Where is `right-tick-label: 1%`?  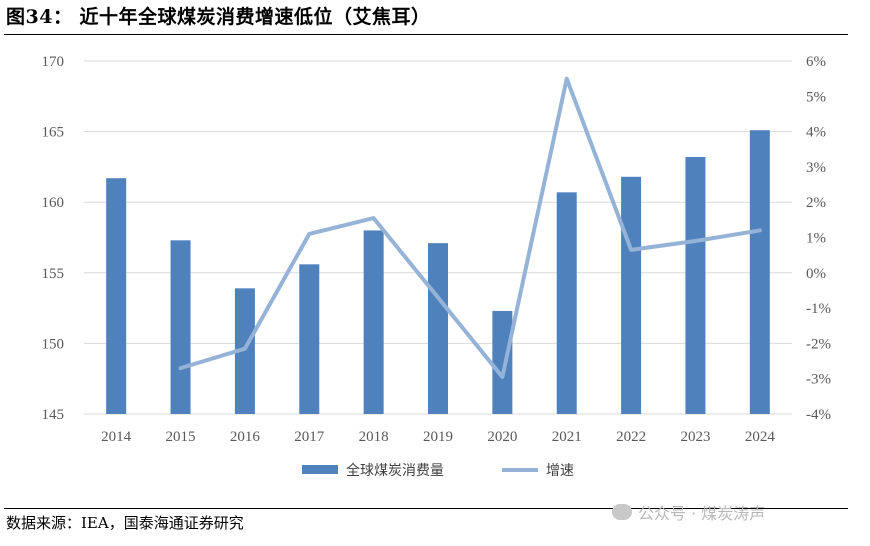 right-tick-label: 1% is located at coordinates (816, 239).